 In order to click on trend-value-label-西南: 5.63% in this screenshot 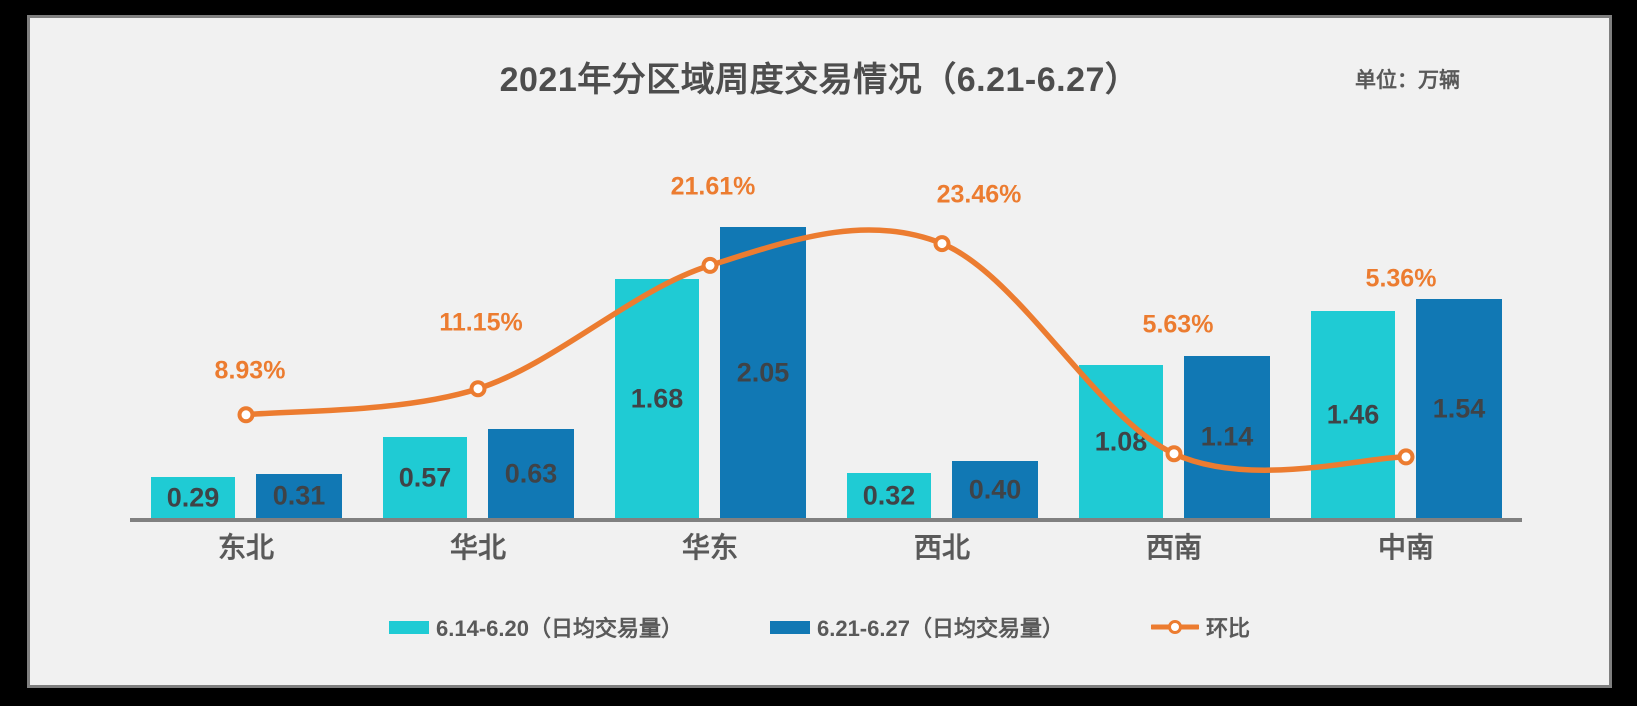, I will do `click(1178, 324)`.